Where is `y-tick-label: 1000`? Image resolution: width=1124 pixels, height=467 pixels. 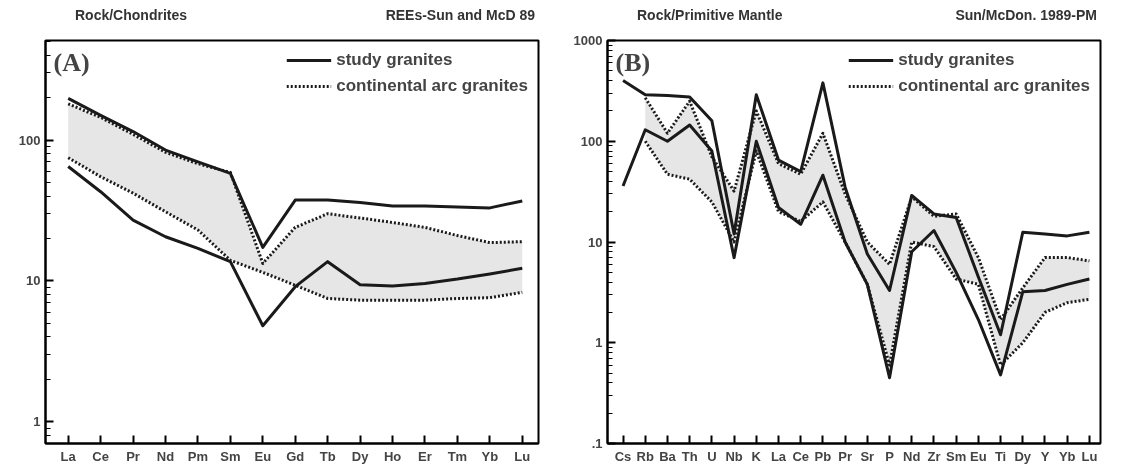 y-tick-label: 1000 is located at coordinates (588, 40).